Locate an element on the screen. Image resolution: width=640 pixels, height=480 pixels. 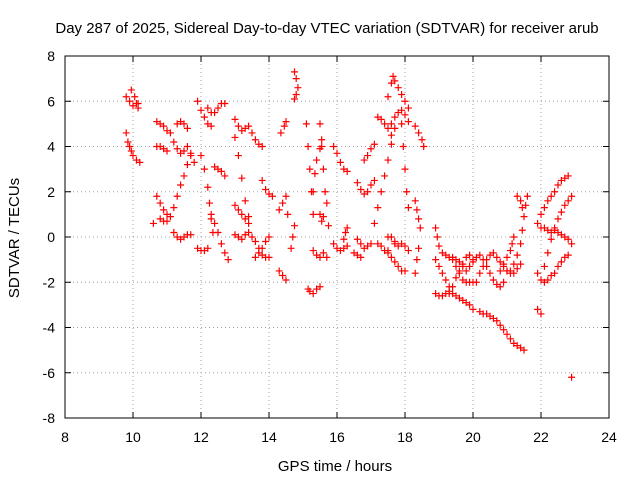
series-s41 is located at coordinates (369, 152).